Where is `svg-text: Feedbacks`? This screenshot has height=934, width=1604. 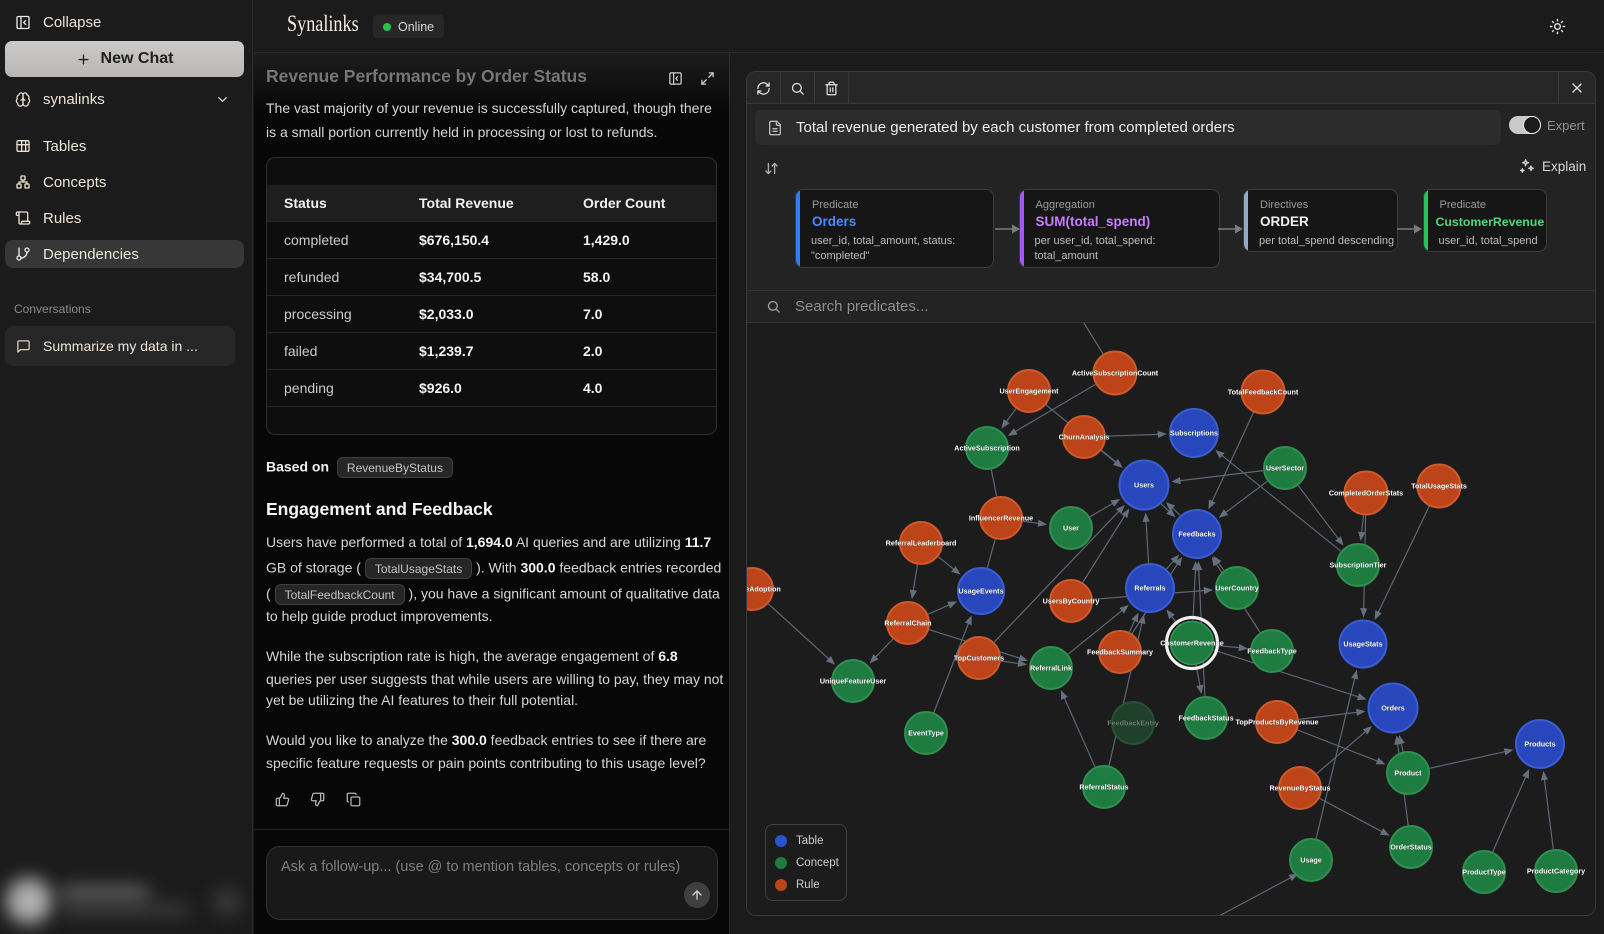 svg-text: Feedbacks is located at coordinates (1196, 534).